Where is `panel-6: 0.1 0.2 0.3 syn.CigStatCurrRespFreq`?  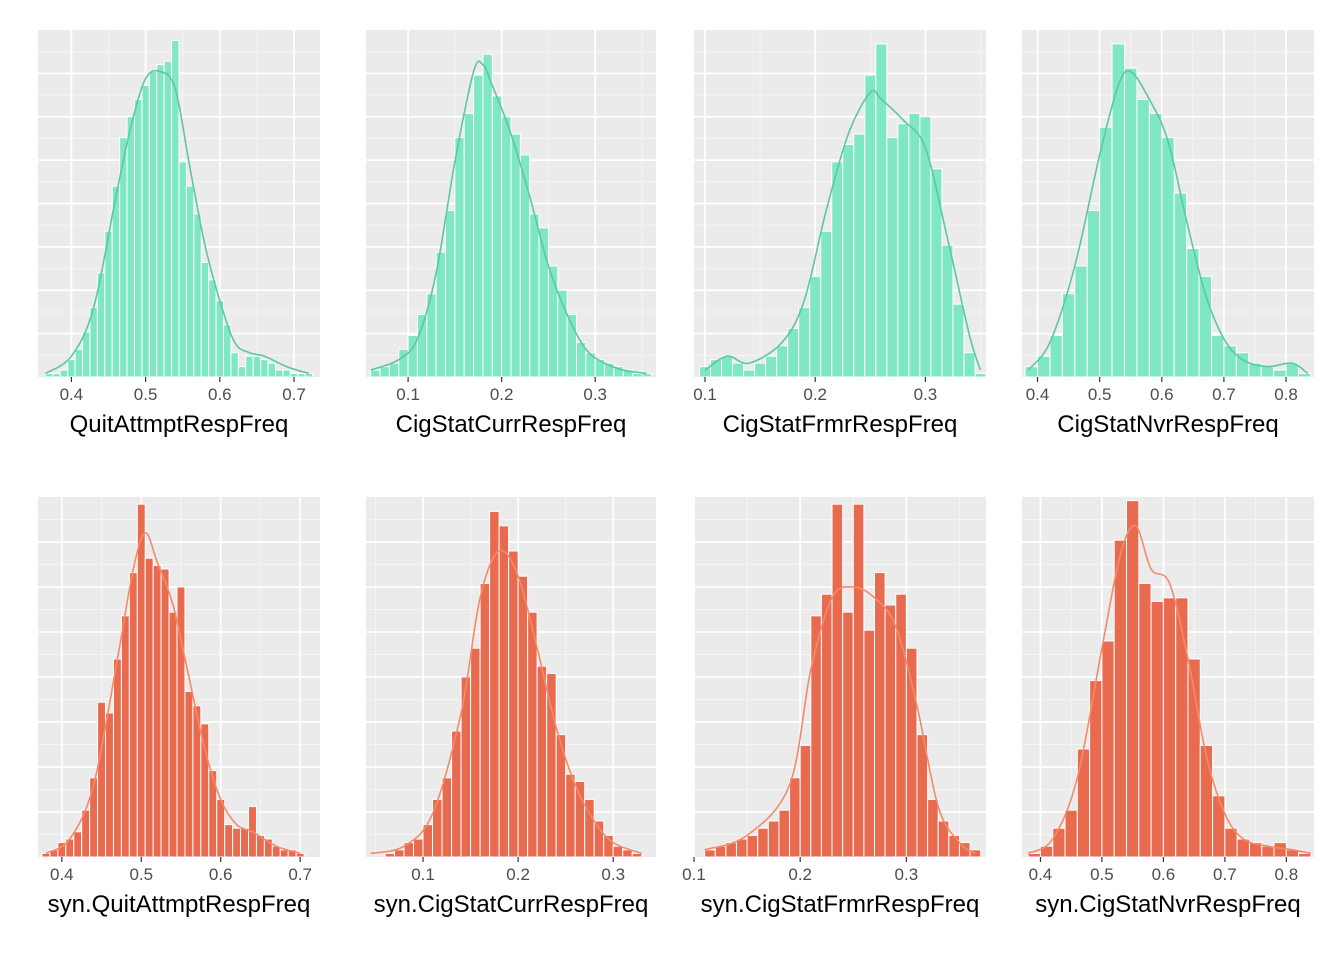 panel-6: 0.1 0.2 0.3 syn.CigStatCurrRespFreq is located at coordinates (511, 707).